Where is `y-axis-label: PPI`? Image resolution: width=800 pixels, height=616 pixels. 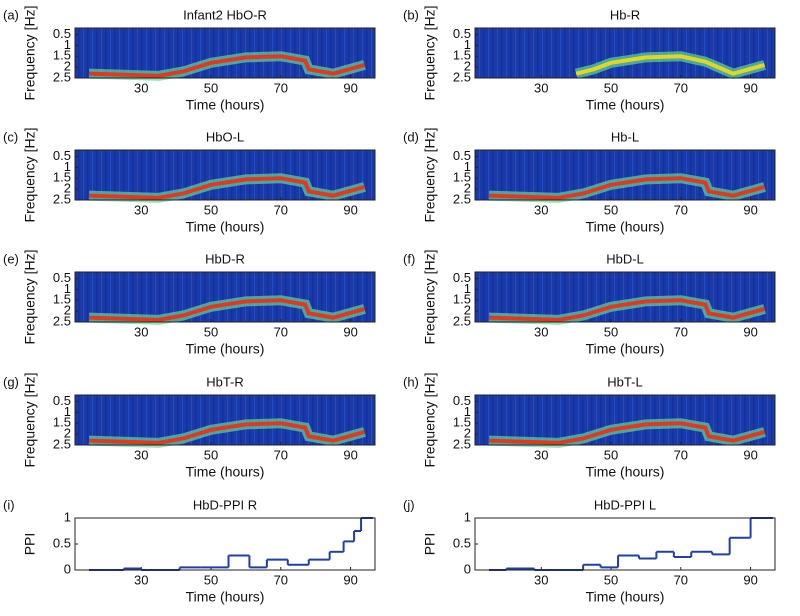
y-axis-label: PPI is located at coordinates (30, 544).